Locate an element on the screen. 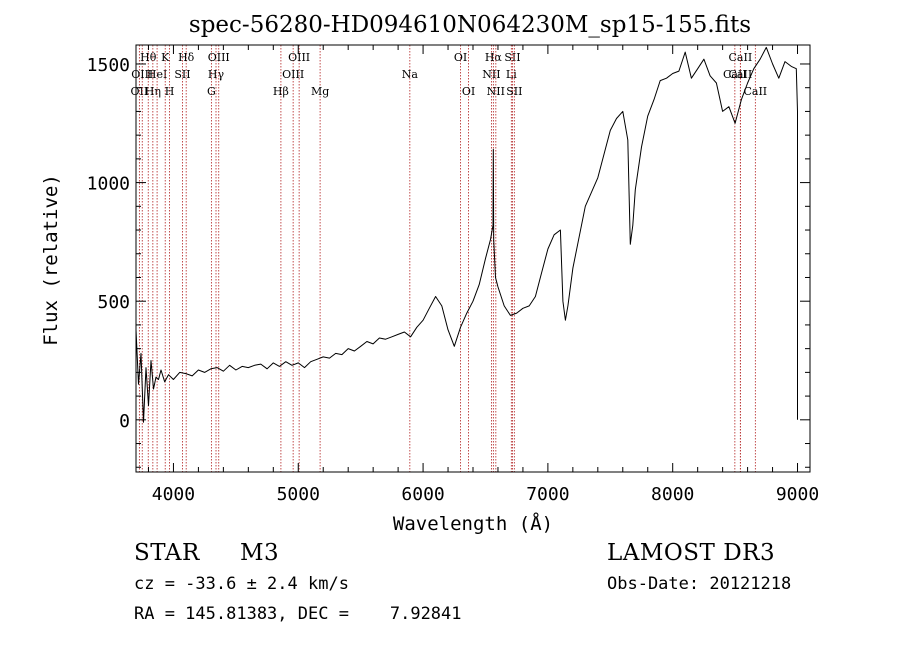 The width and height of the screenshot is (900, 649). line-label: Na is located at coordinates (410, 74).